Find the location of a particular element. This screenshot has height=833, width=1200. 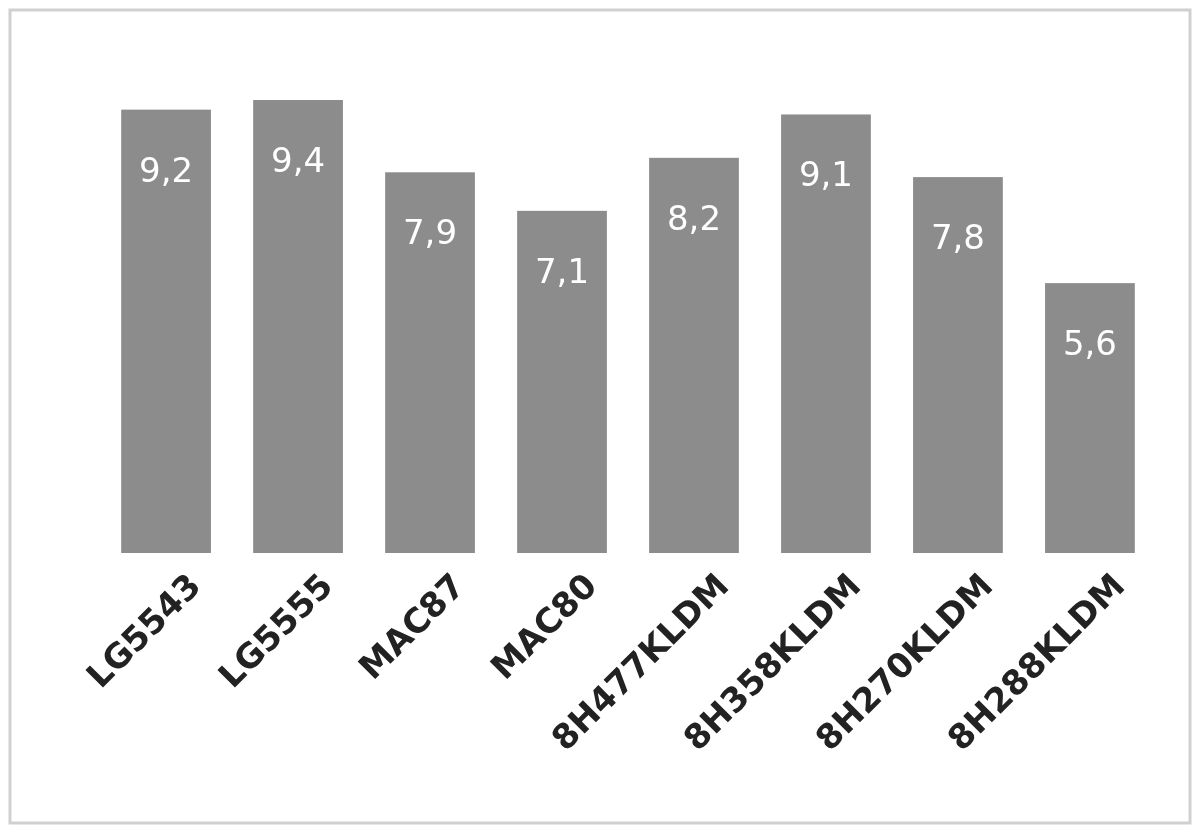

data-label: 9,1 is located at coordinates (826, 174).